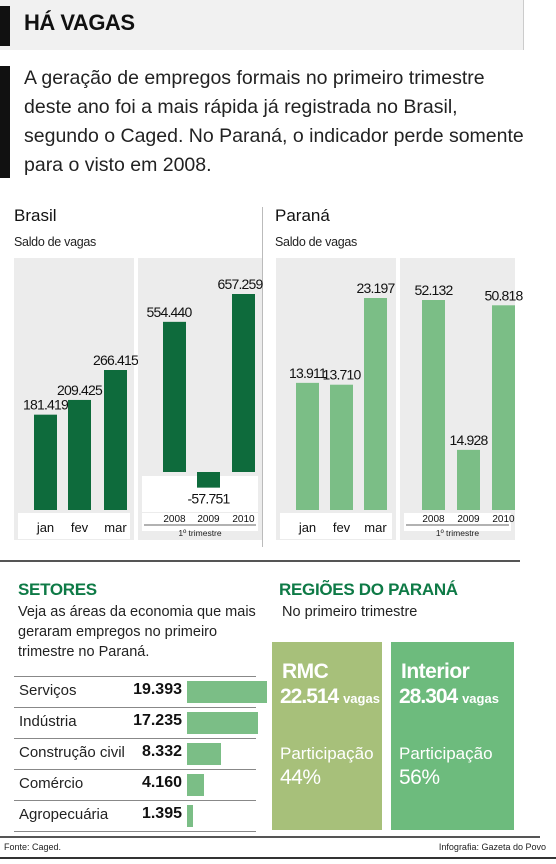 The width and height of the screenshot is (556, 864). What do you see at coordinates (157, 720) in the screenshot?
I see `sector-value: 17.235` at bounding box center [157, 720].